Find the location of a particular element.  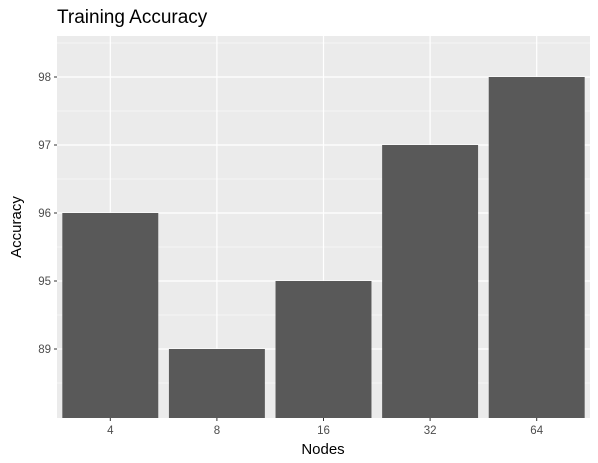

y-tick-label: 95 is located at coordinates (44, 282).